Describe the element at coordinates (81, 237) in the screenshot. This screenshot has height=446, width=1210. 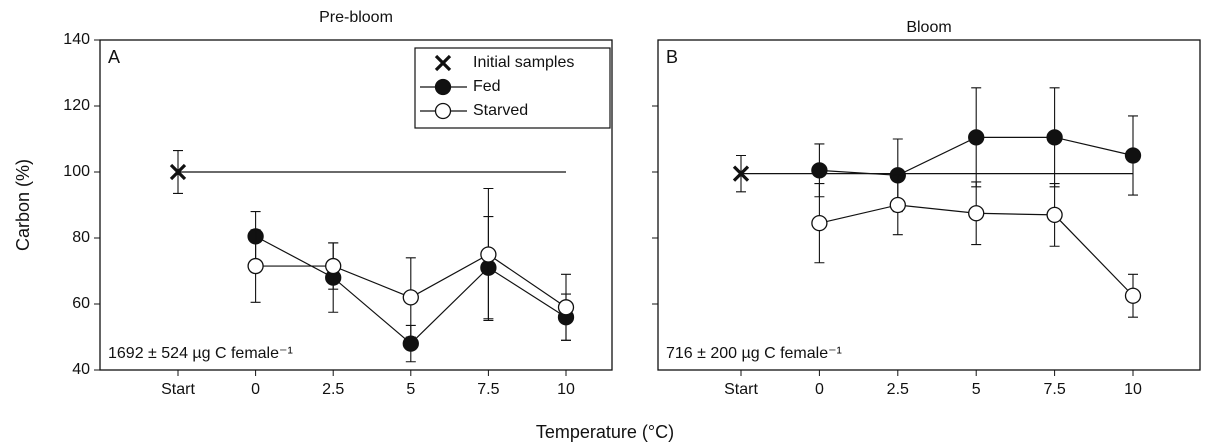
I see `y-tick-label: 80` at that location.